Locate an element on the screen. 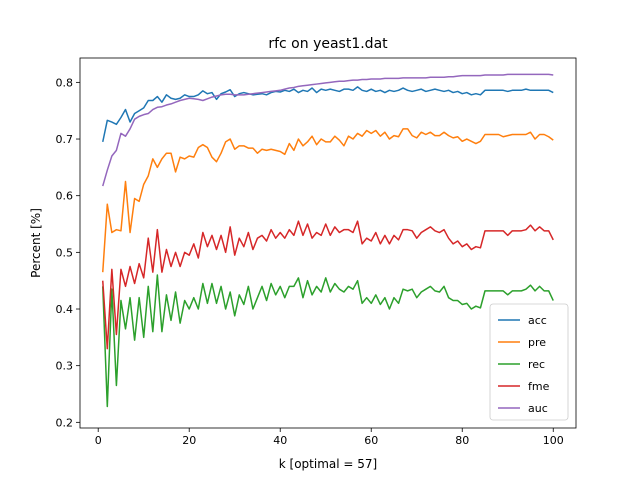 The width and height of the screenshot is (640, 484). series-line-acc is located at coordinates (328, 114).